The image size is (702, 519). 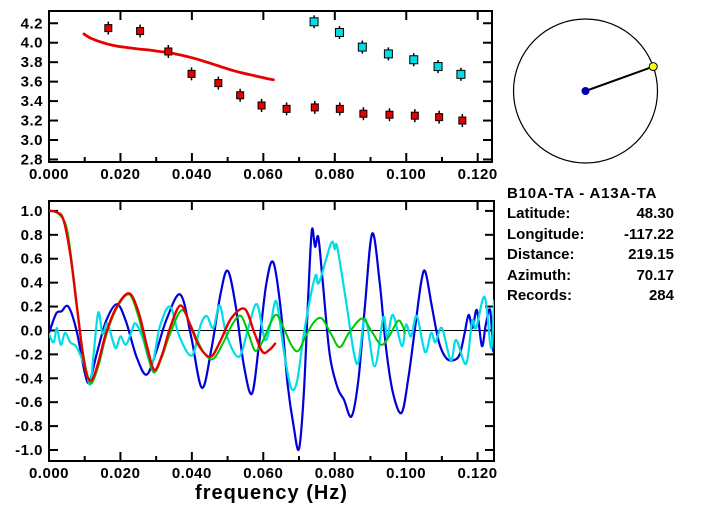 I want to click on y-tick-label: 0.2, so click(x=32, y=307).